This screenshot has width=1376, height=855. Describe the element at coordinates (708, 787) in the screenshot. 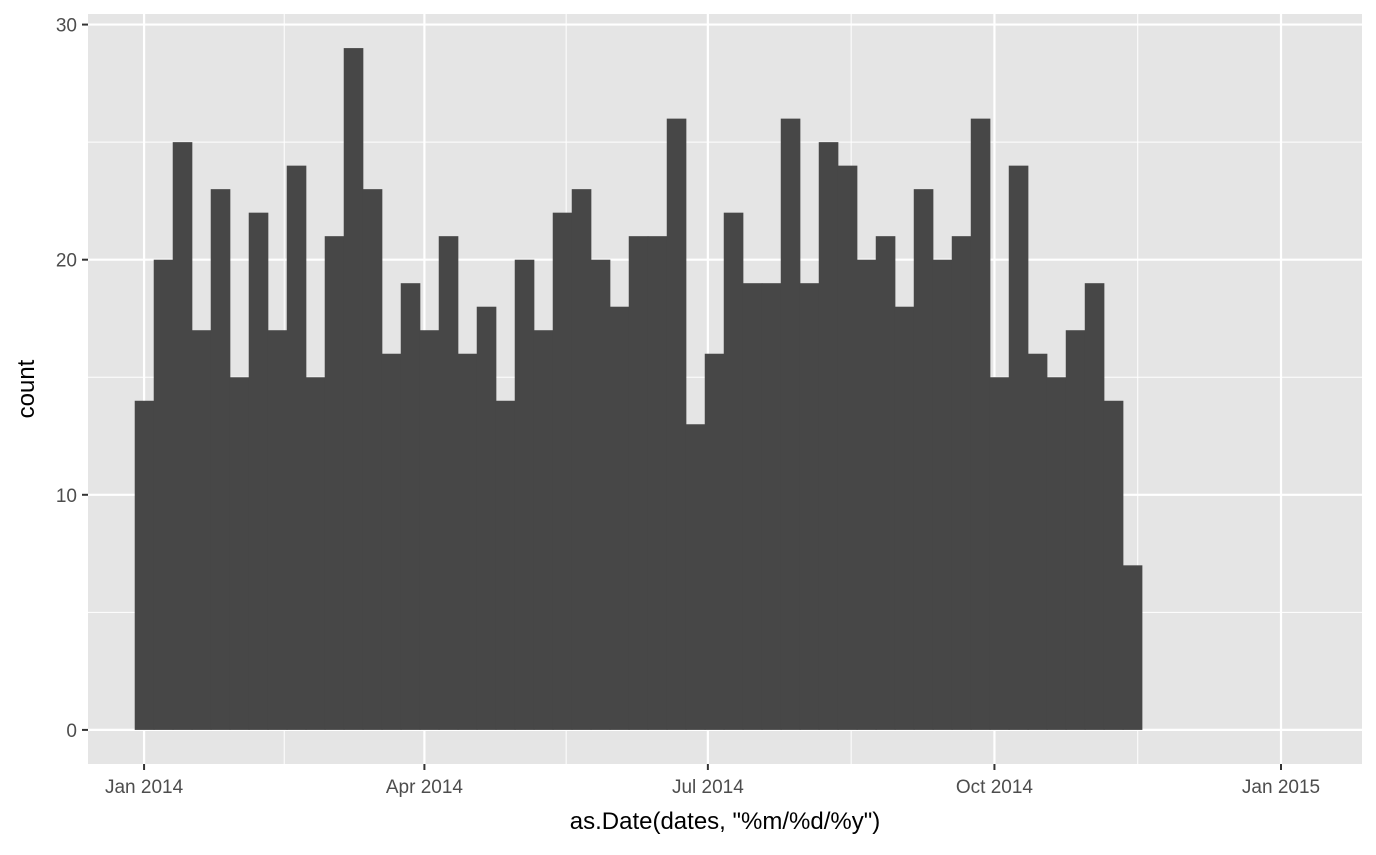

I see `x-tick-label: Jul 2014` at that location.